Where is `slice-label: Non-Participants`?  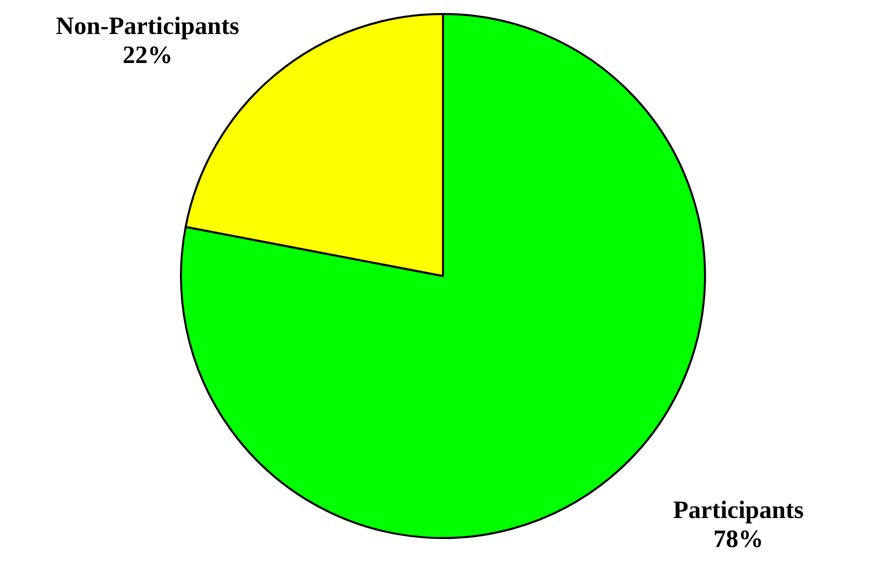
slice-label: Non-Participants is located at coordinates (148, 26).